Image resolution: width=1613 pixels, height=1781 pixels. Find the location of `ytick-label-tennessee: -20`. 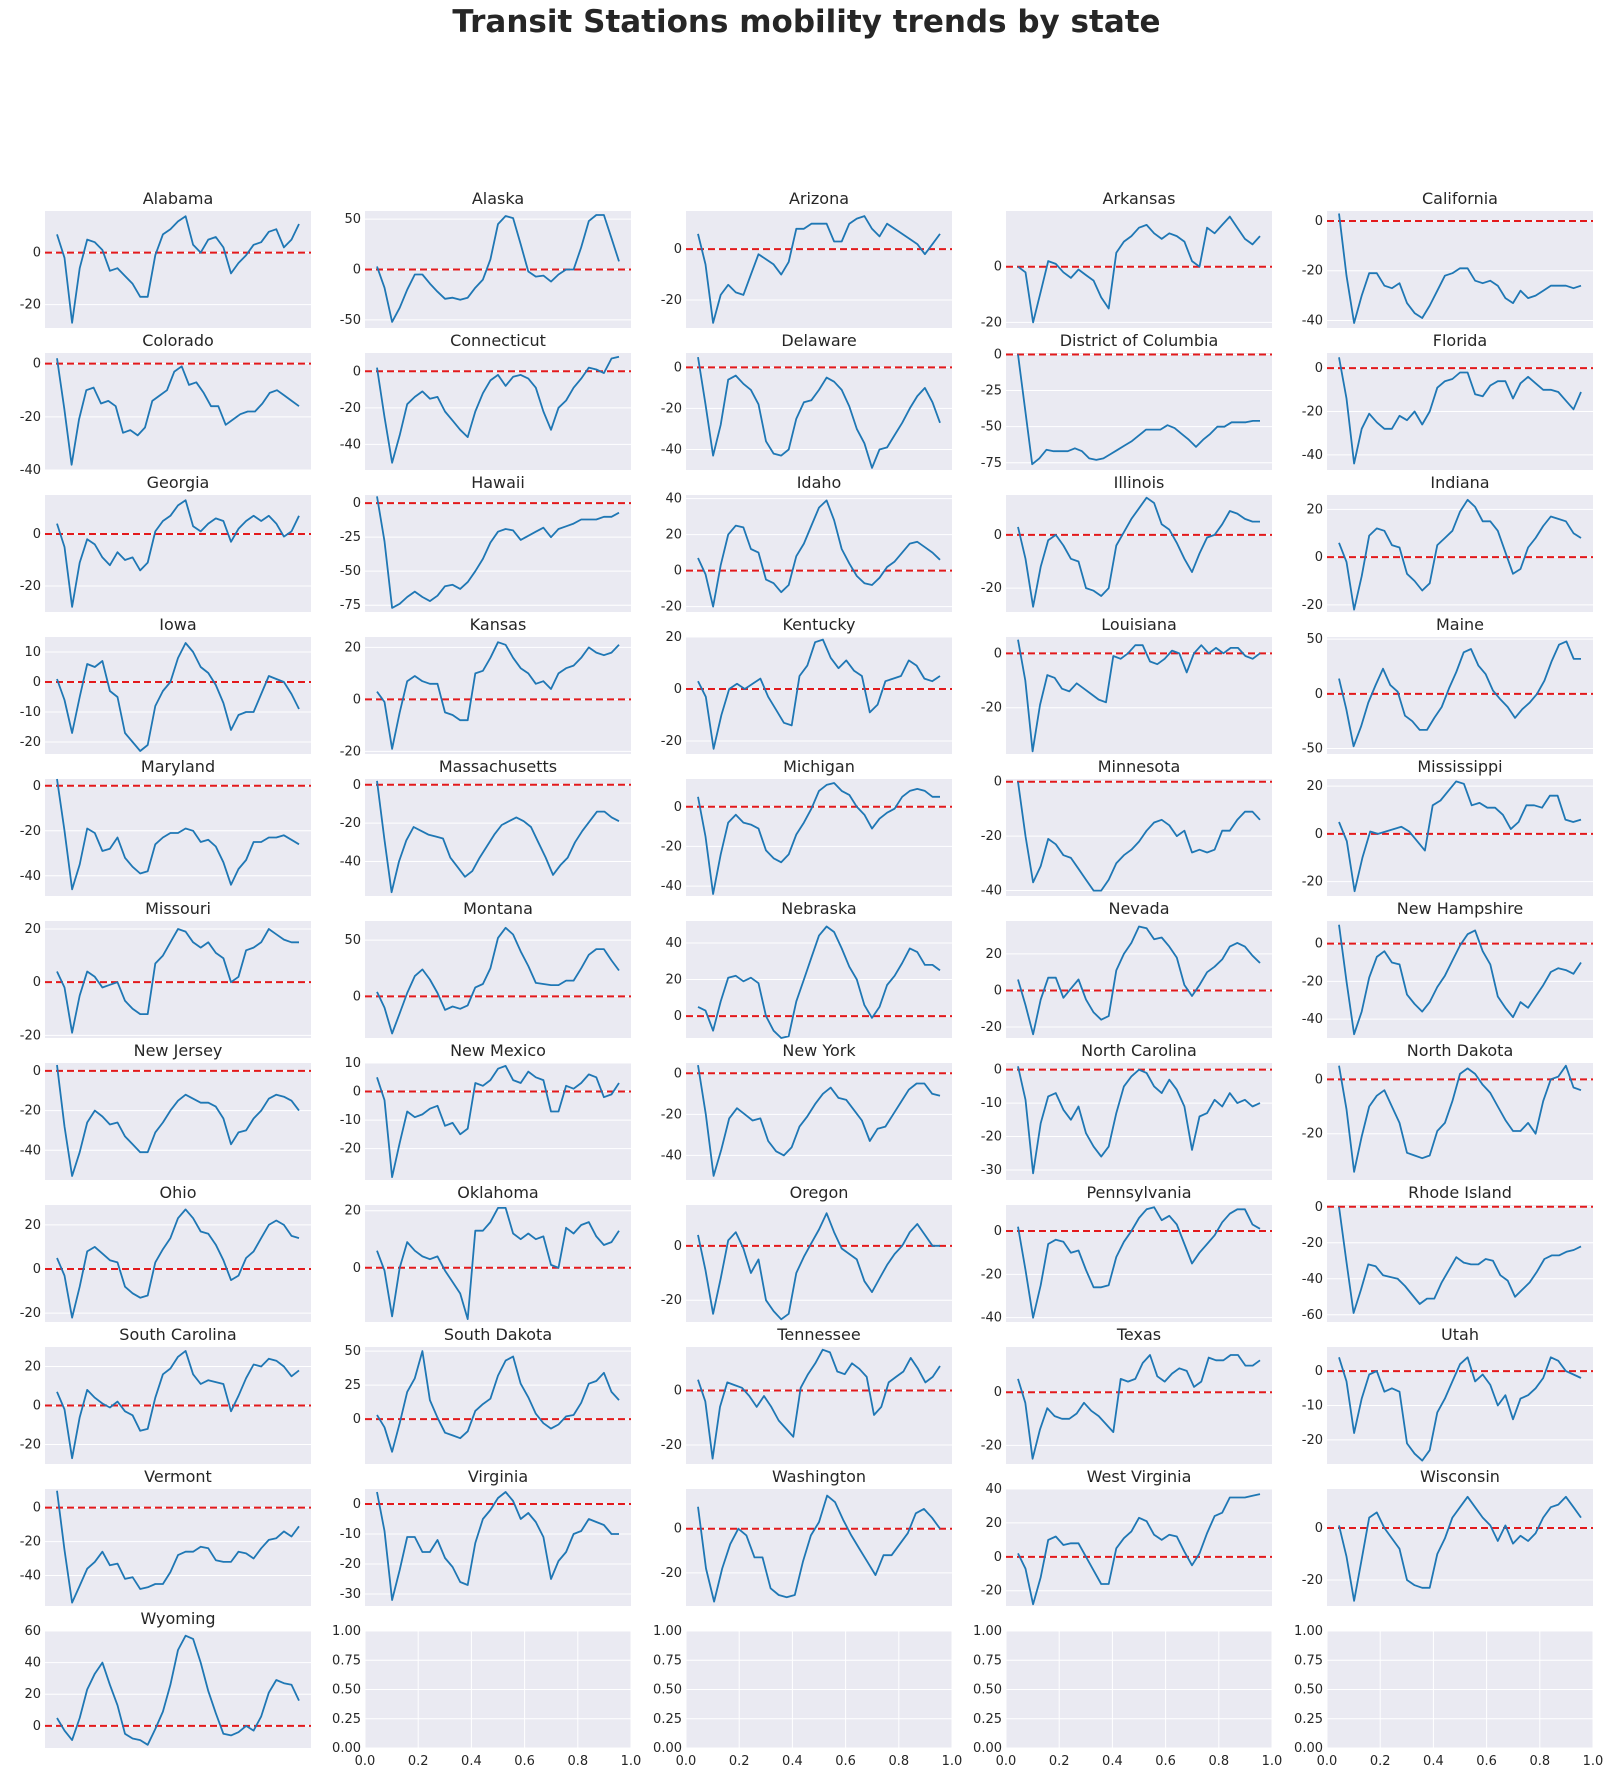

ytick-label-tennessee: -20 is located at coordinates (671, 1445).